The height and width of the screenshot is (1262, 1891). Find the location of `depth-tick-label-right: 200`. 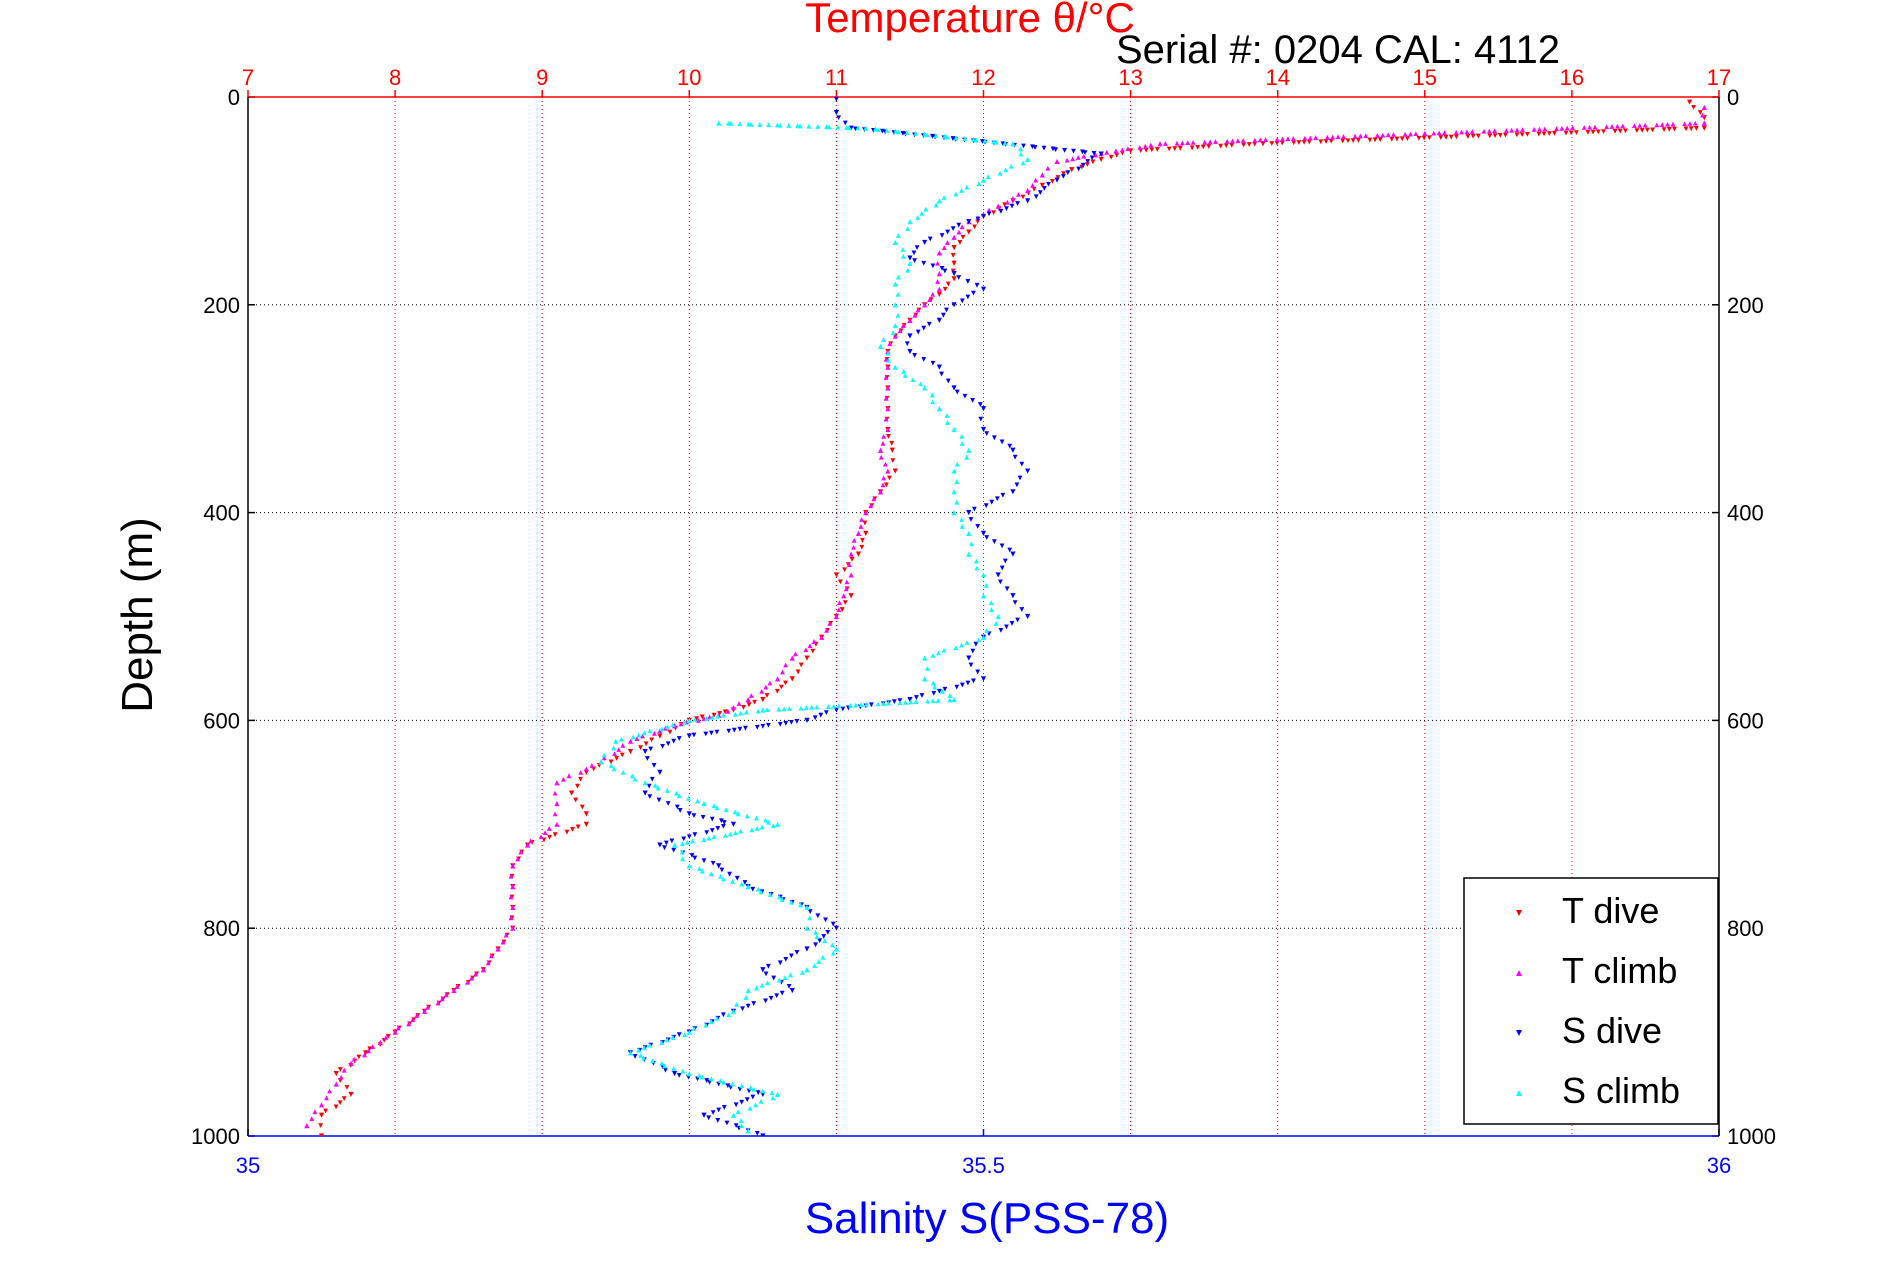

depth-tick-label-right: 200 is located at coordinates (1745, 305).